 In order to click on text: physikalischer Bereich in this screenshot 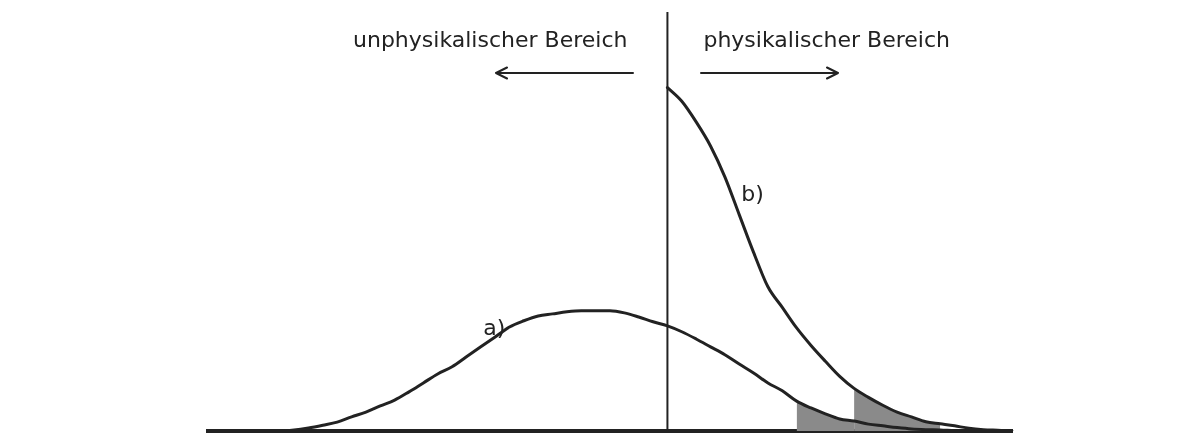, I will do `click(826, 39)`.